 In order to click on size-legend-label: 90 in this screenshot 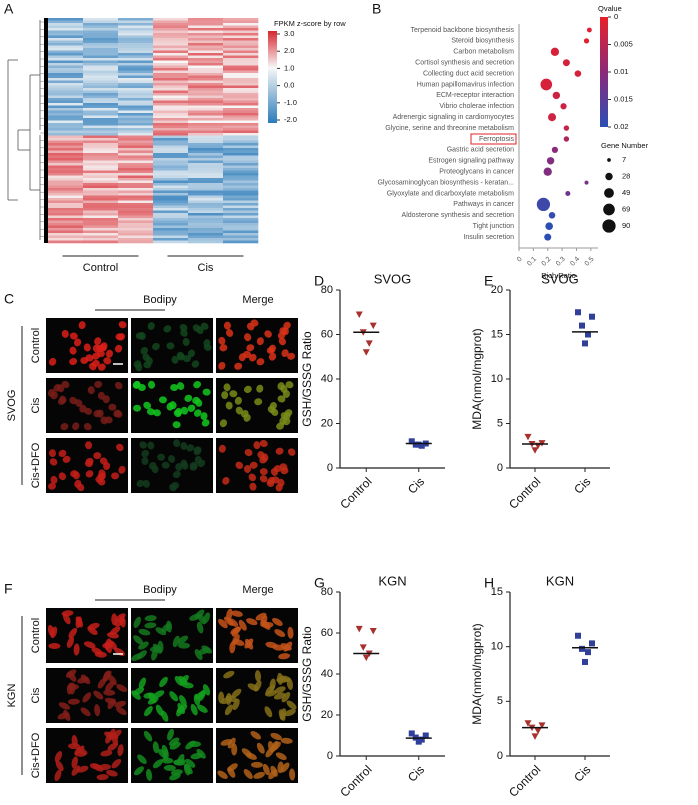, I will do `click(626, 225)`.